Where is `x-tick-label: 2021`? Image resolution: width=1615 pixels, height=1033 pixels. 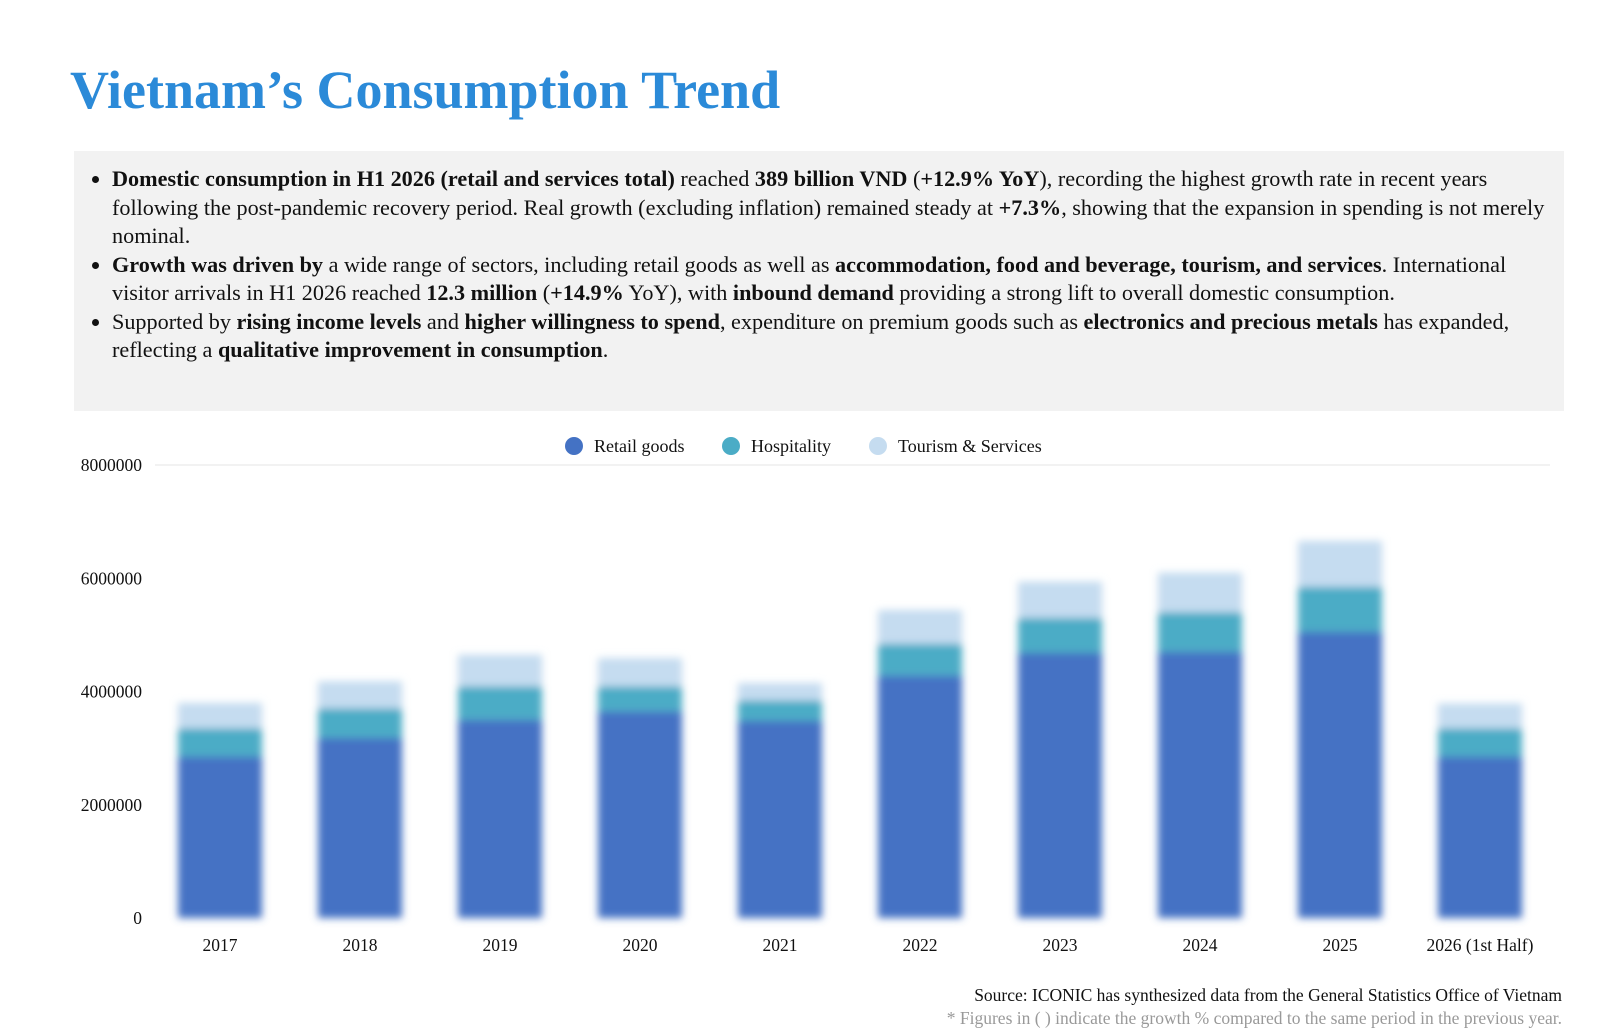
x-tick-label: 2021 is located at coordinates (780, 945).